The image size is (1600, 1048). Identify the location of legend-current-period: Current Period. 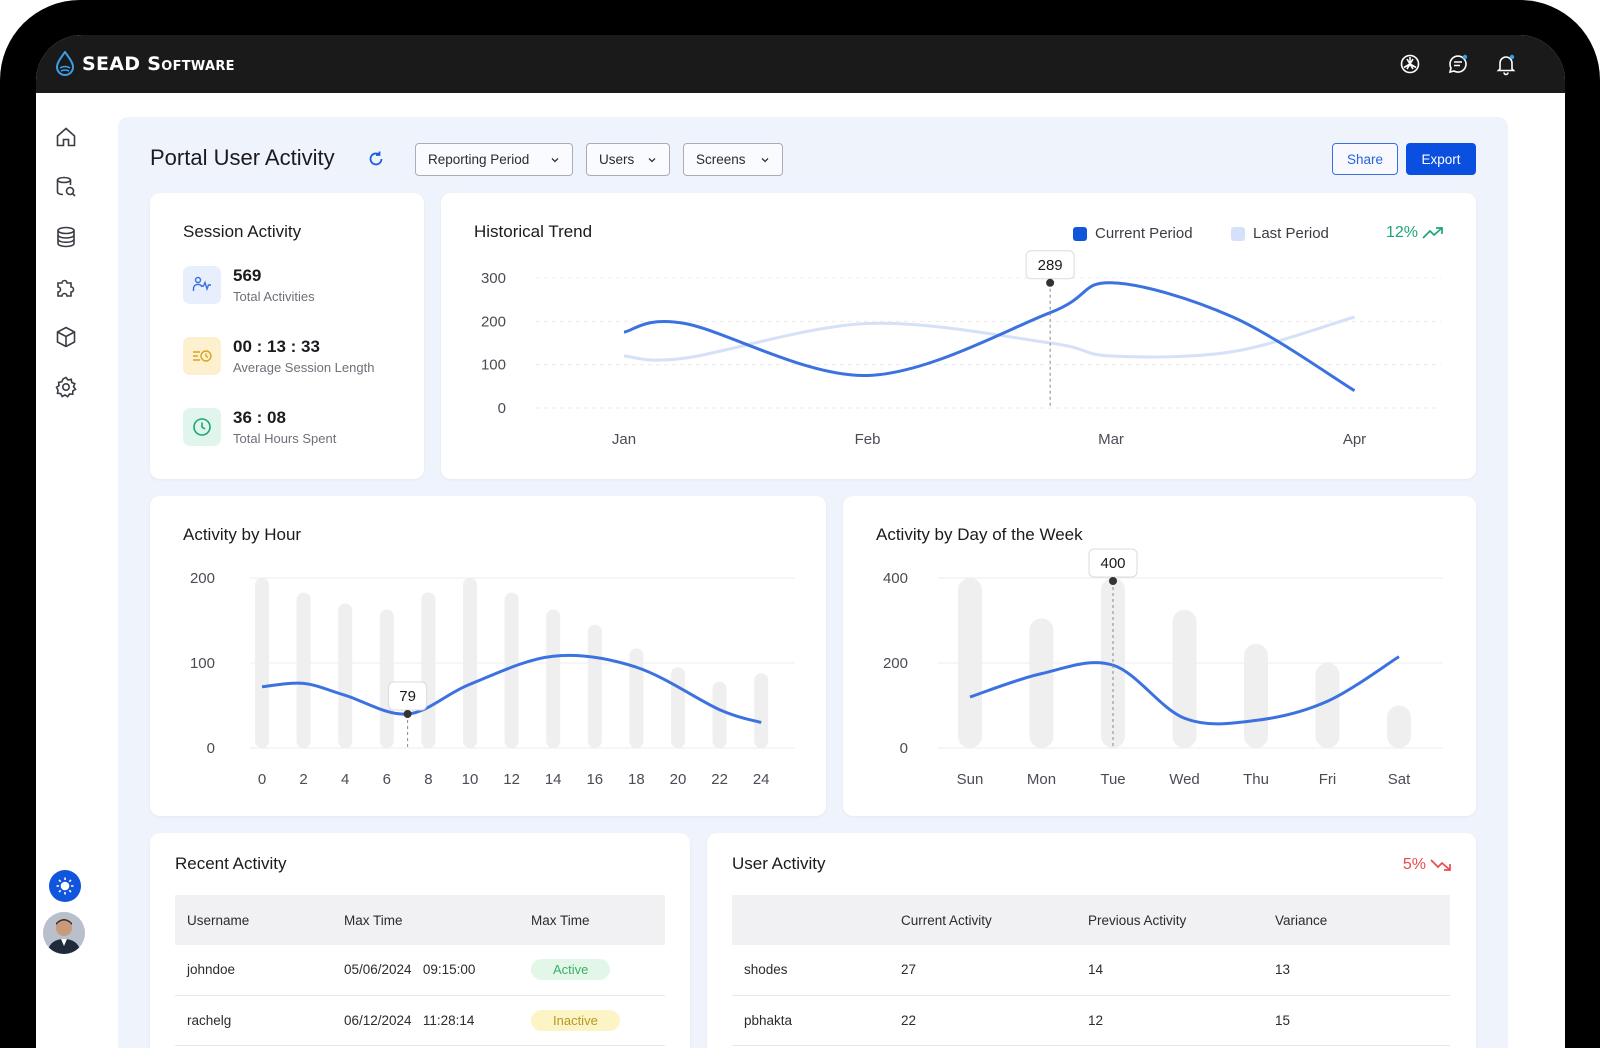
(1133, 233).